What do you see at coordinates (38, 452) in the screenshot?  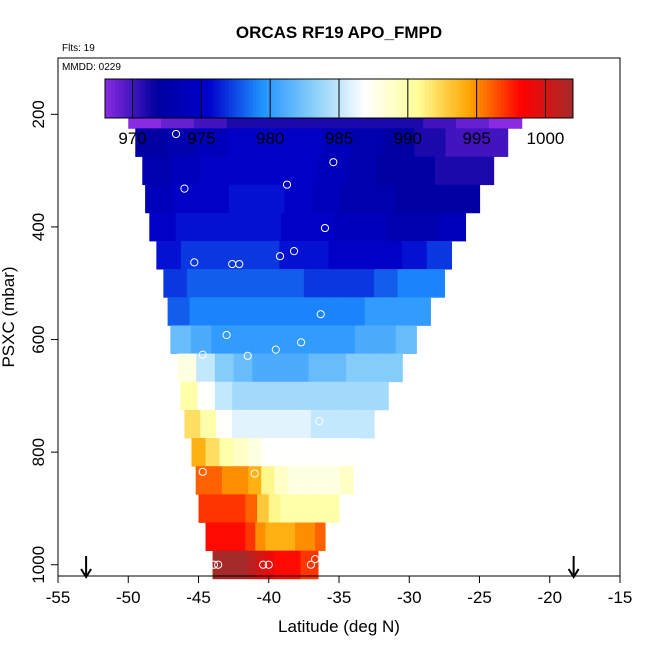 I see `y-tick-label: 800` at bounding box center [38, 452].